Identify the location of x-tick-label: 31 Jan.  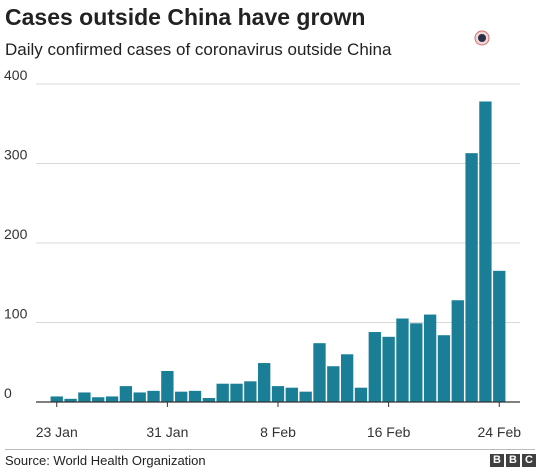
(167, 432).